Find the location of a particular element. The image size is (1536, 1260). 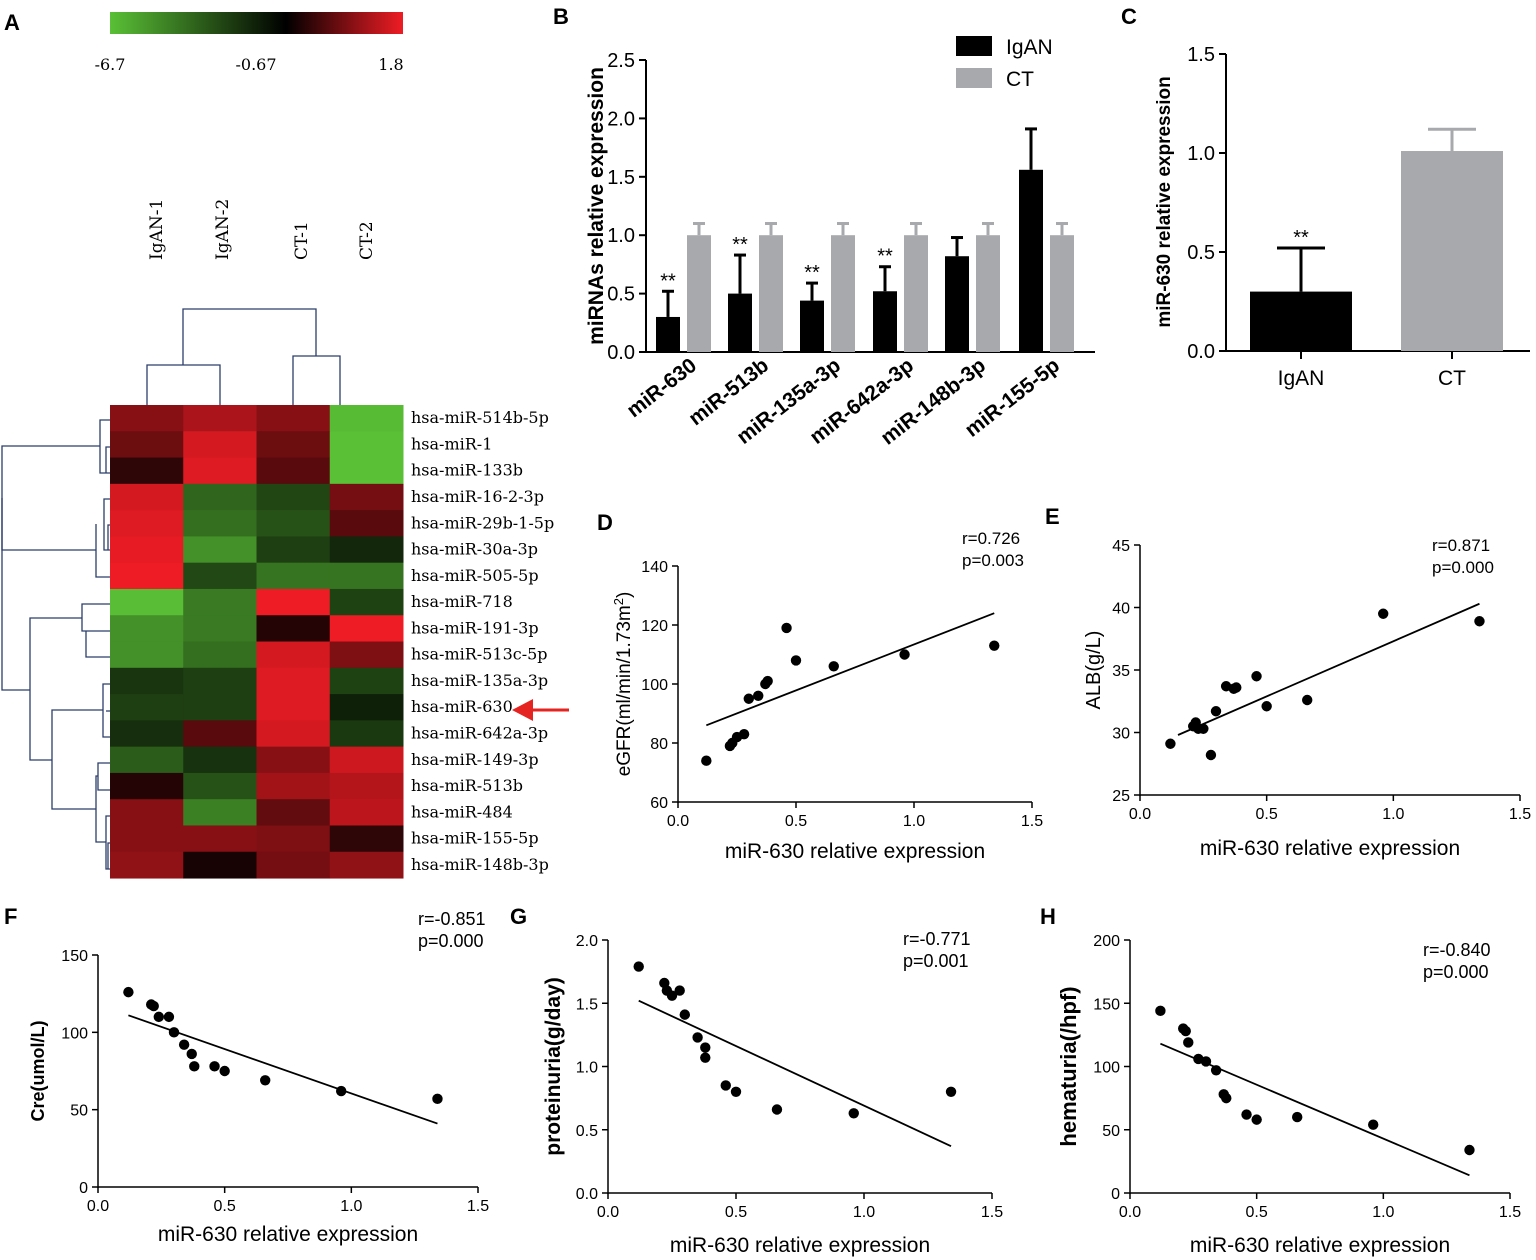

heatmap-row-label: hsa-miR-642a-3p is located at coordinates (479, 733).